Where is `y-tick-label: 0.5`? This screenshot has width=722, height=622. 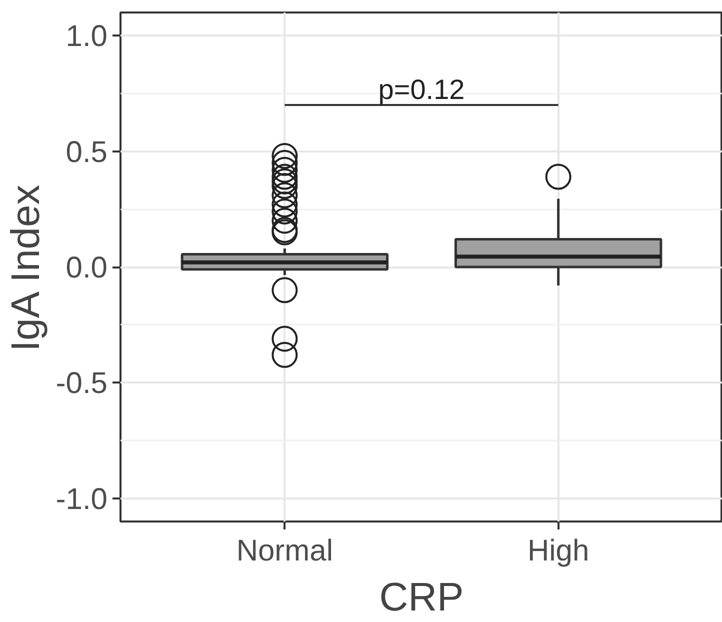 y-tick-label: 0.5 is located at coordinates (87, 152).